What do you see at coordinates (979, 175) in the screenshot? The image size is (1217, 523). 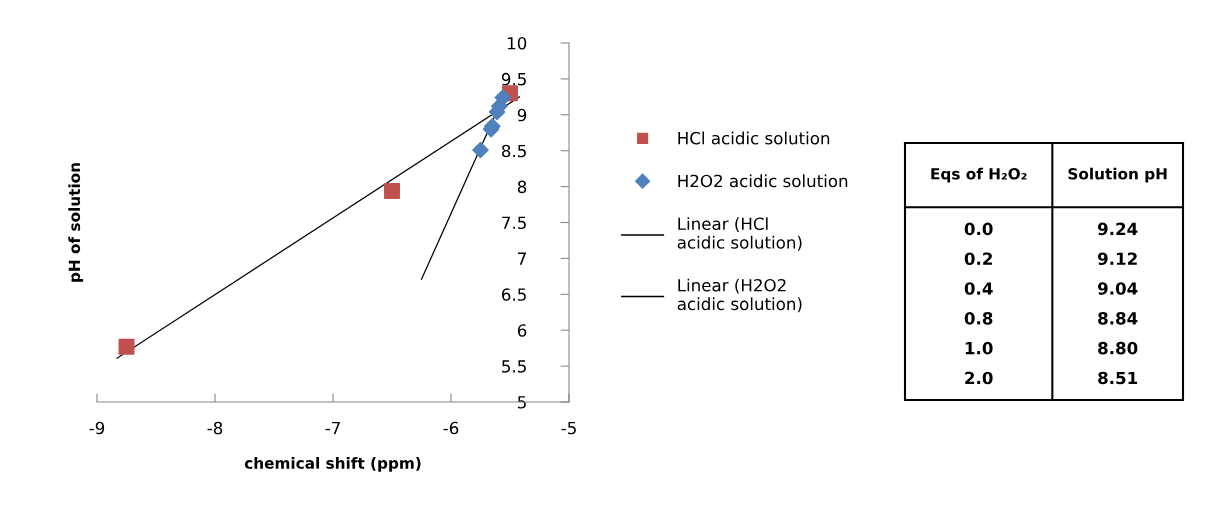 I see `text: Eqs of H₂O₂` at bounding box center [979, 175].